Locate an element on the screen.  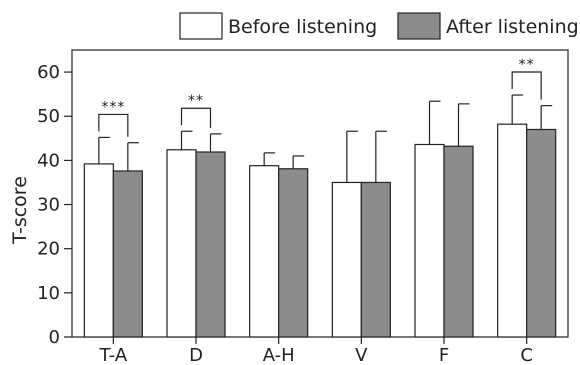
y-tick-label: 20 is located at coordinates (48, 249).